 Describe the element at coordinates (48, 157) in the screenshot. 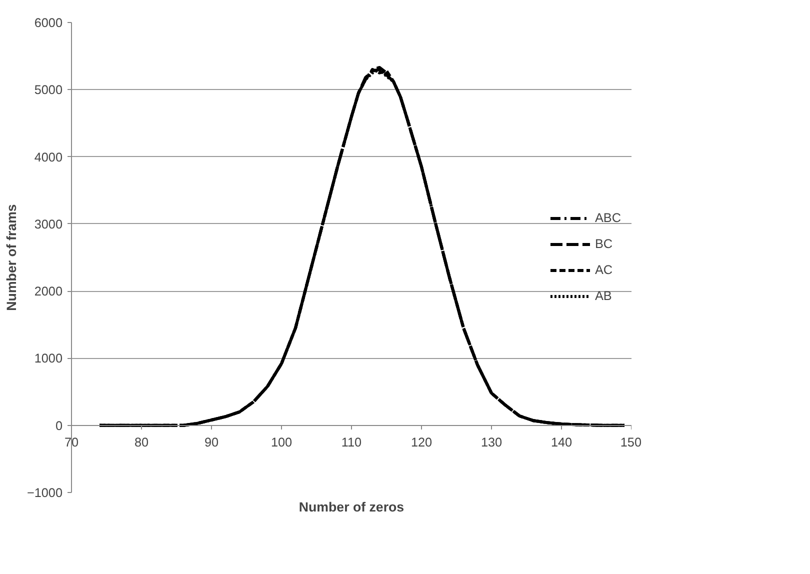

I see `y-tick-label: 4000` at that location.